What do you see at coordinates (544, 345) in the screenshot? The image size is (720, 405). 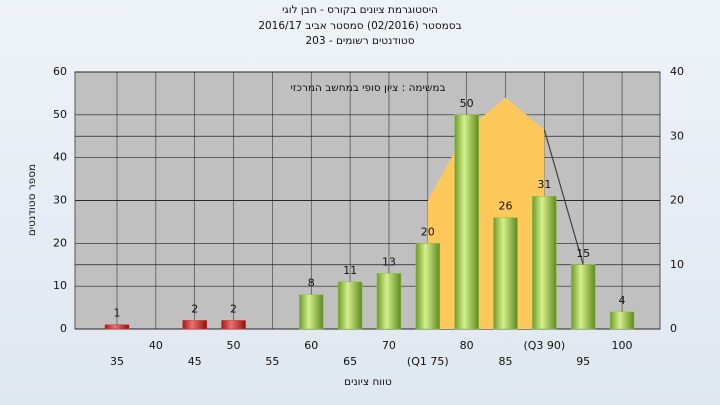 I see `x-tick-label: (Q3 90)` at bounding box center [544, 345].